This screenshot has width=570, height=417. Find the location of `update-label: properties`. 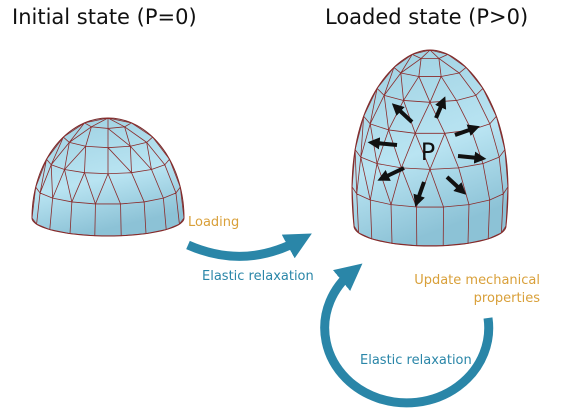

update-label: properties is located at coordinates (507, 298).